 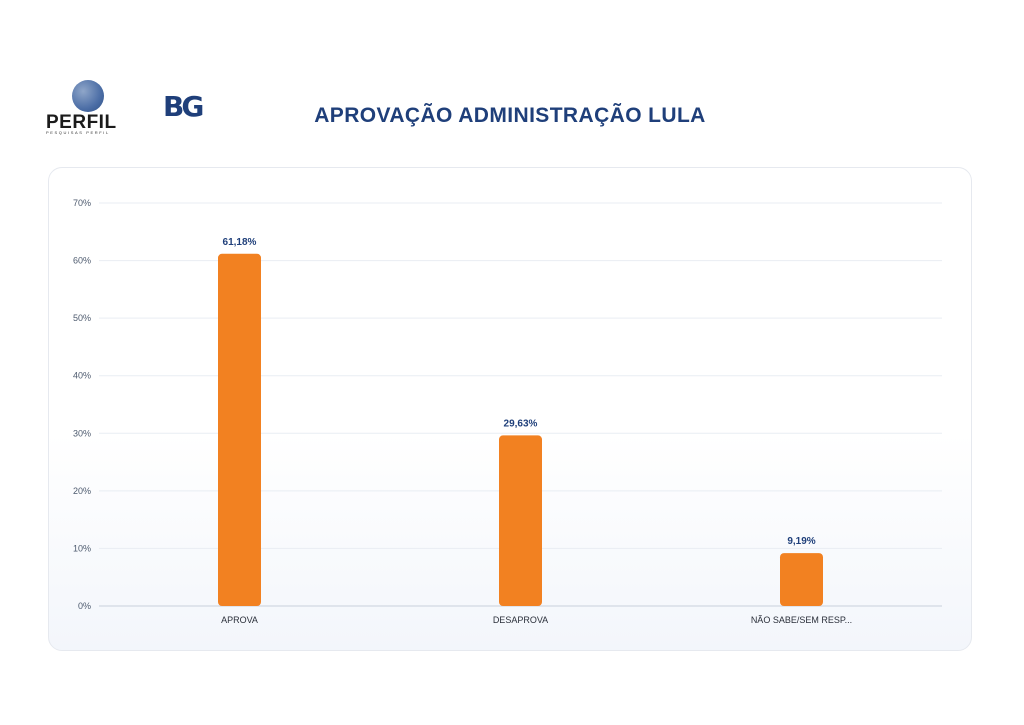 What do you see at coordinates (239, 620) in the screenshot?
I see `x-tick-label: APROVA` at bounding box center [239, 620].